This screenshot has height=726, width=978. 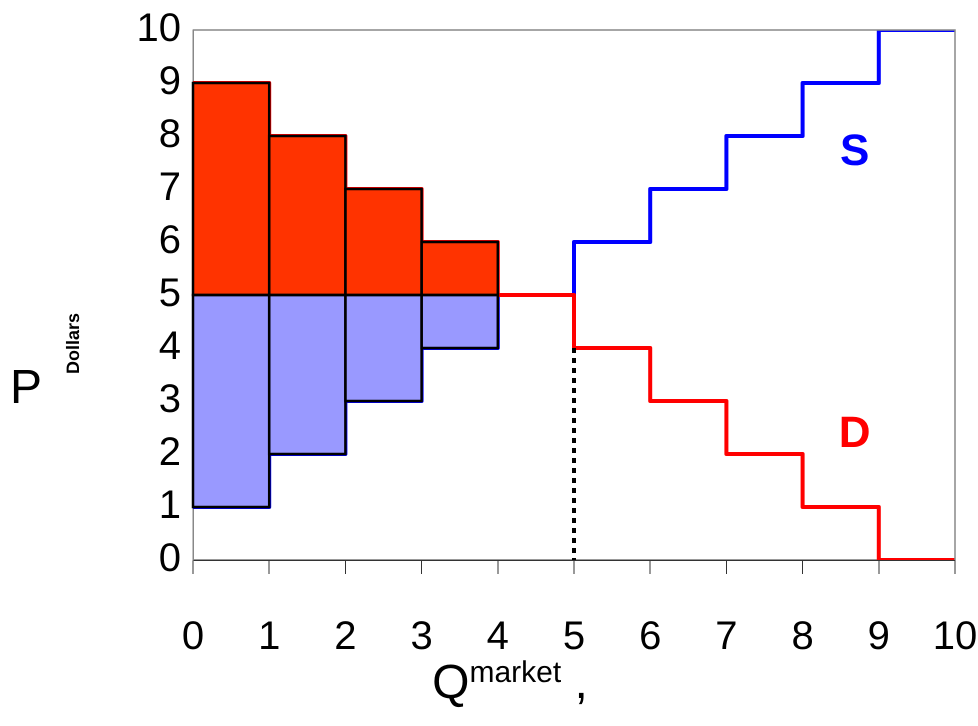 What do you see at coordinates (169, 505) in the screenshot?
I see `y-tick-label: 1` at bounding box center [169, 505].